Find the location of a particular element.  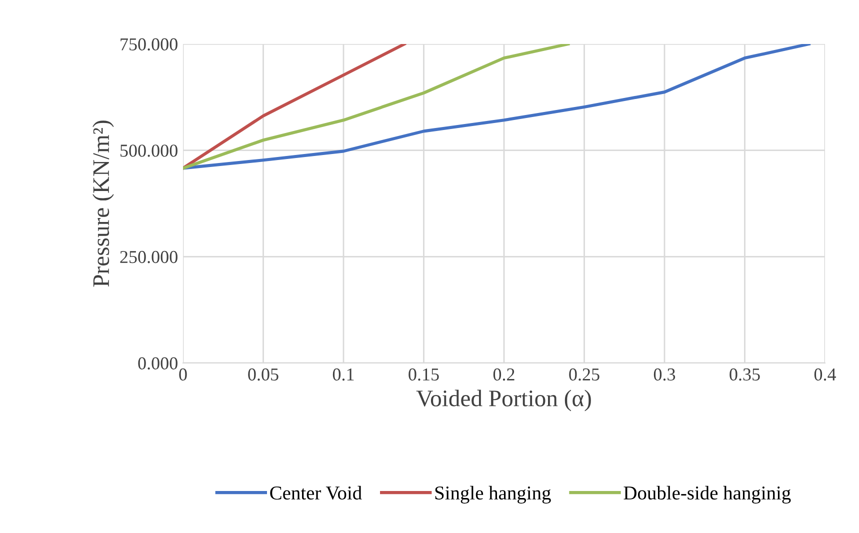

legend-label: Center Void is located at coordinates (316, 493).